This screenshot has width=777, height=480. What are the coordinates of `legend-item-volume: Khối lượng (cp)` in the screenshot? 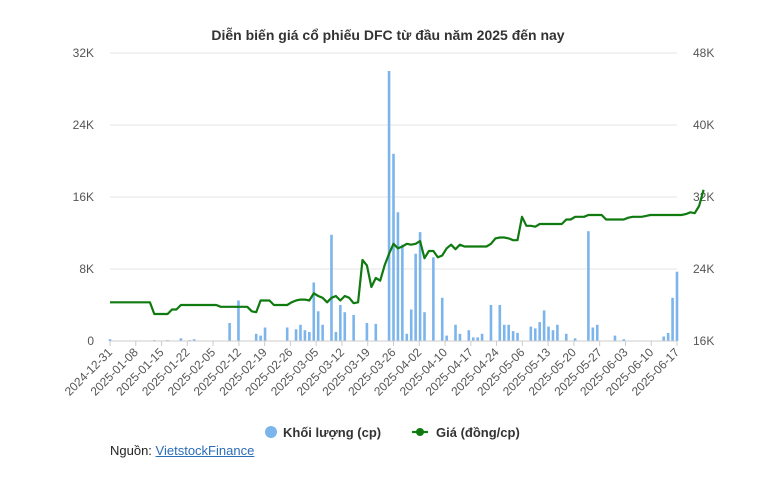 It's located at (323, 432).